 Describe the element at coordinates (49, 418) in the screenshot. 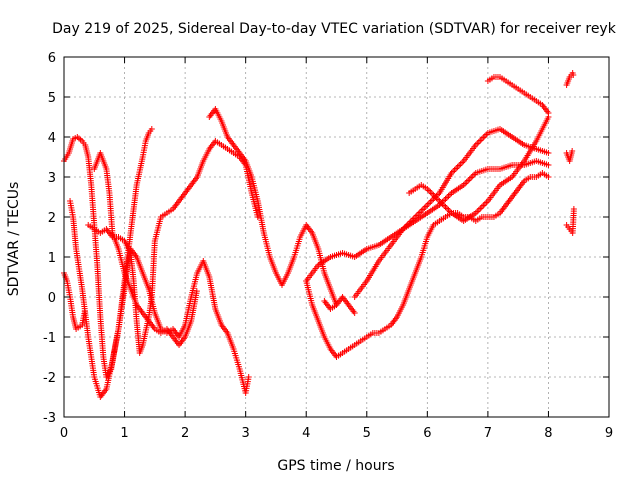

I see `y-tick-label: -3` at that location.